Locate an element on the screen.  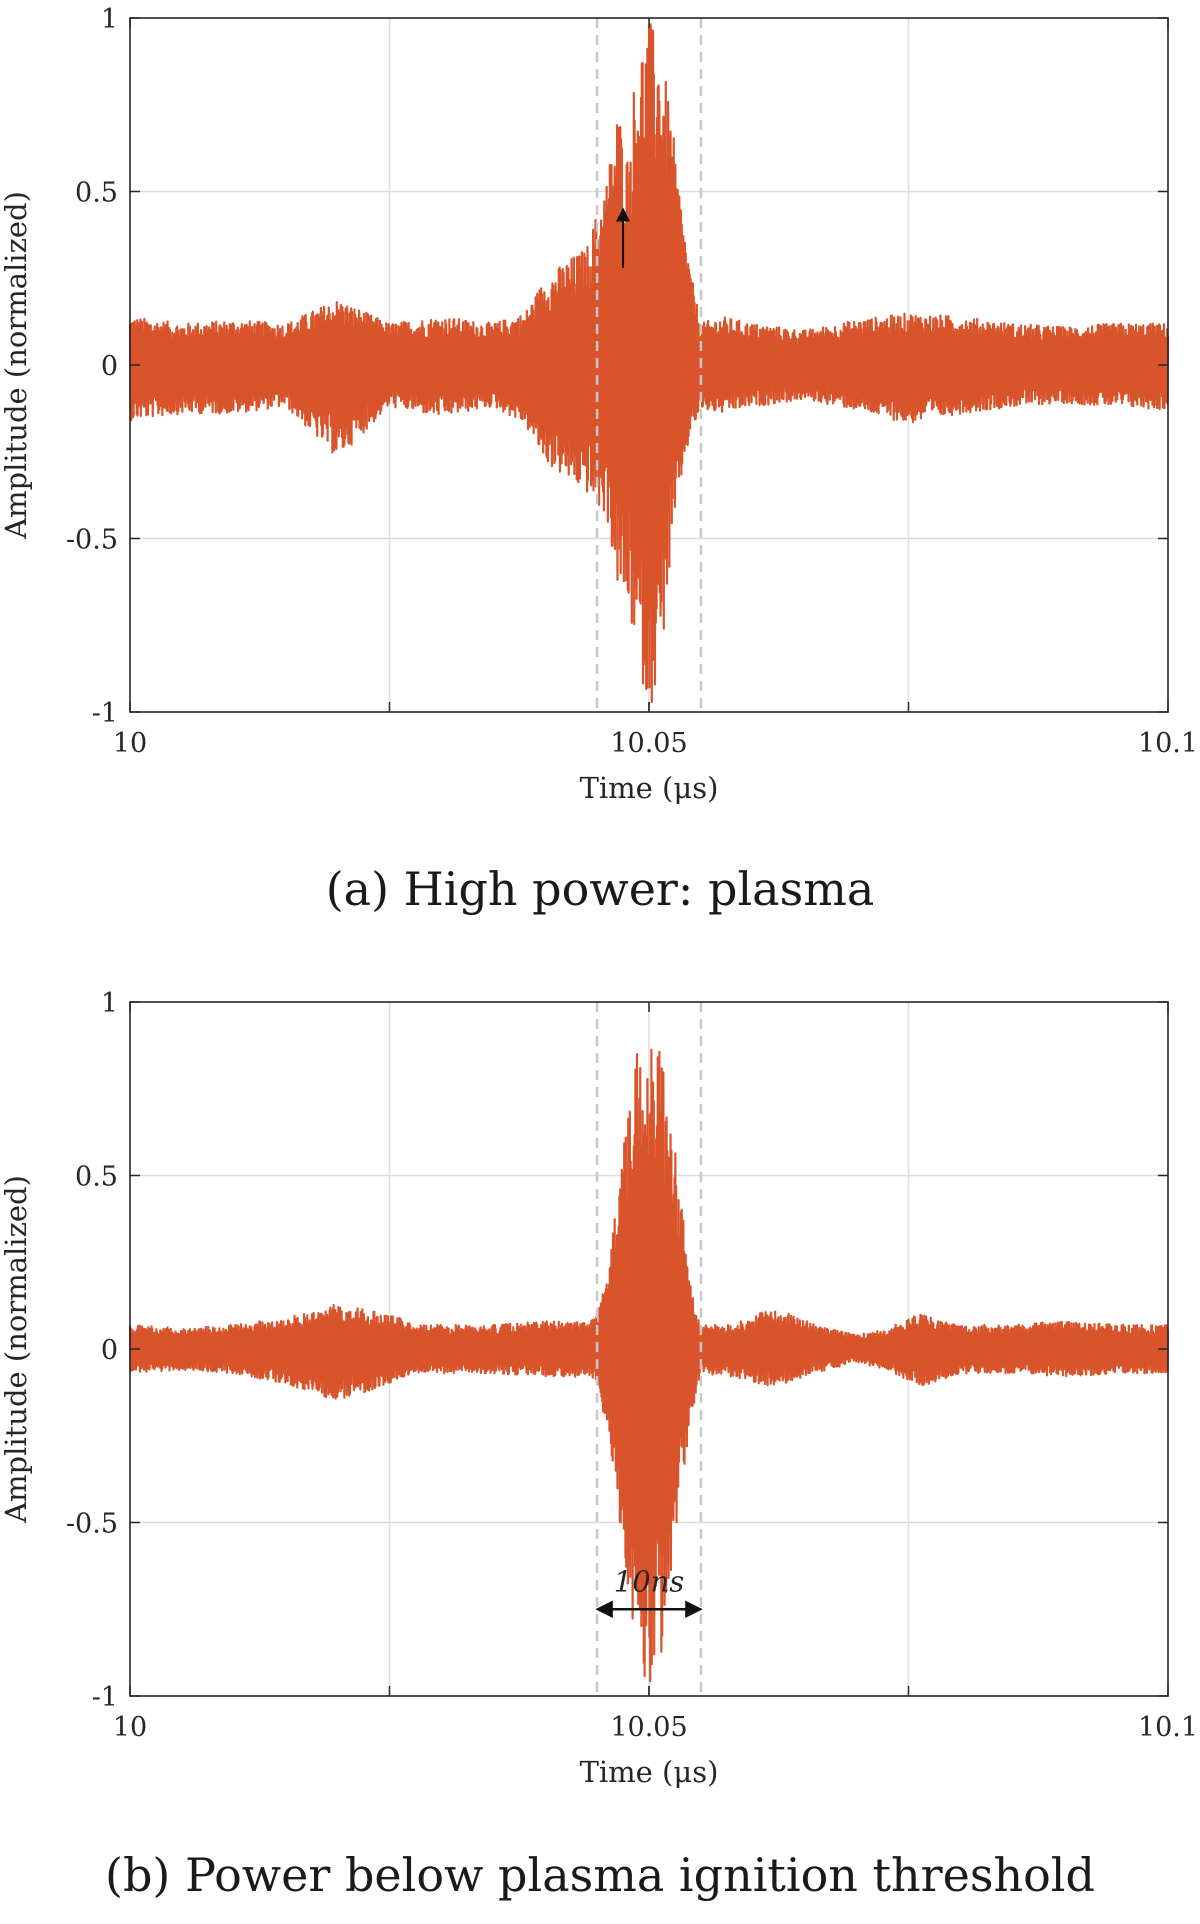
chart-a-xtick-label-0: 10 is located at coordinates (130, 743).